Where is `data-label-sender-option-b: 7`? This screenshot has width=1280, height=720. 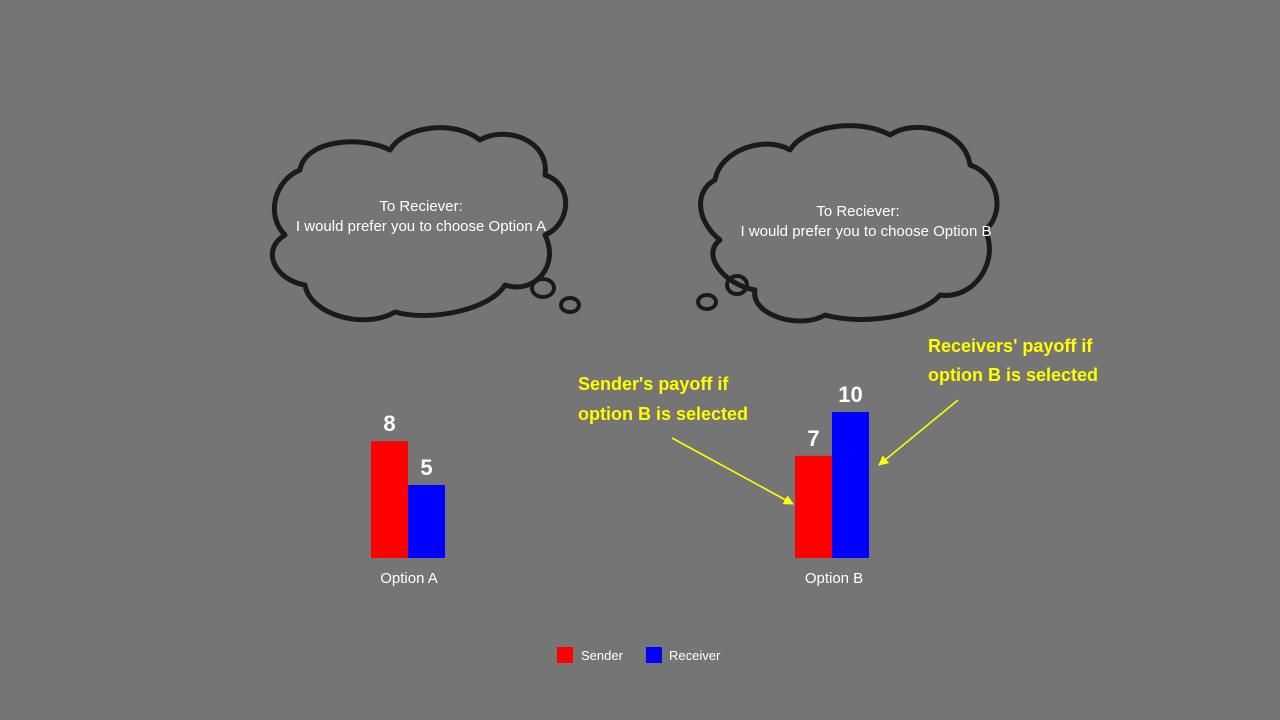
data-label-sender-option-b: 7 is located at coordinates (813, 438).